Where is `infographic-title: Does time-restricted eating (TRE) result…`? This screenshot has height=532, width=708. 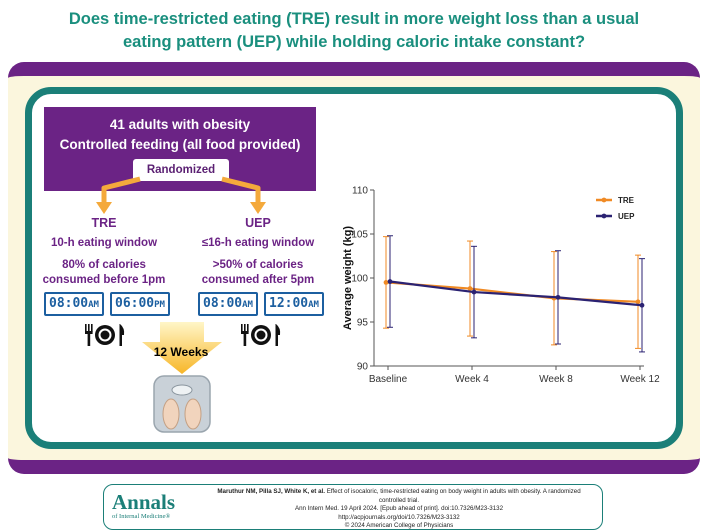 infographic-title: Does time-restricted eating (TRE) result… is located at coordinates (354, 31).